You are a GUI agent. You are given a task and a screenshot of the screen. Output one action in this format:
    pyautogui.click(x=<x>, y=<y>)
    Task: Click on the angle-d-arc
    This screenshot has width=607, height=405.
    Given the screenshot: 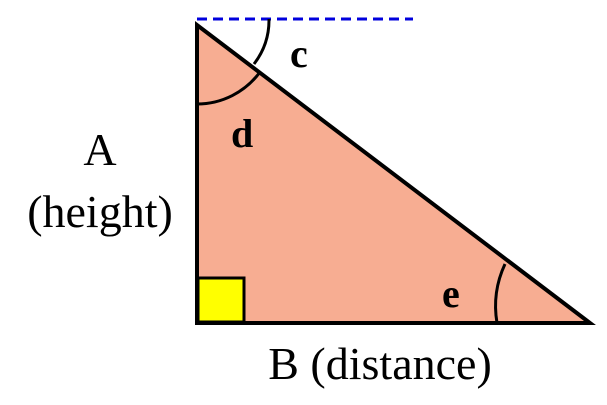 What is the action you would take?
    pyautogui.click(x=229, y=88)
    